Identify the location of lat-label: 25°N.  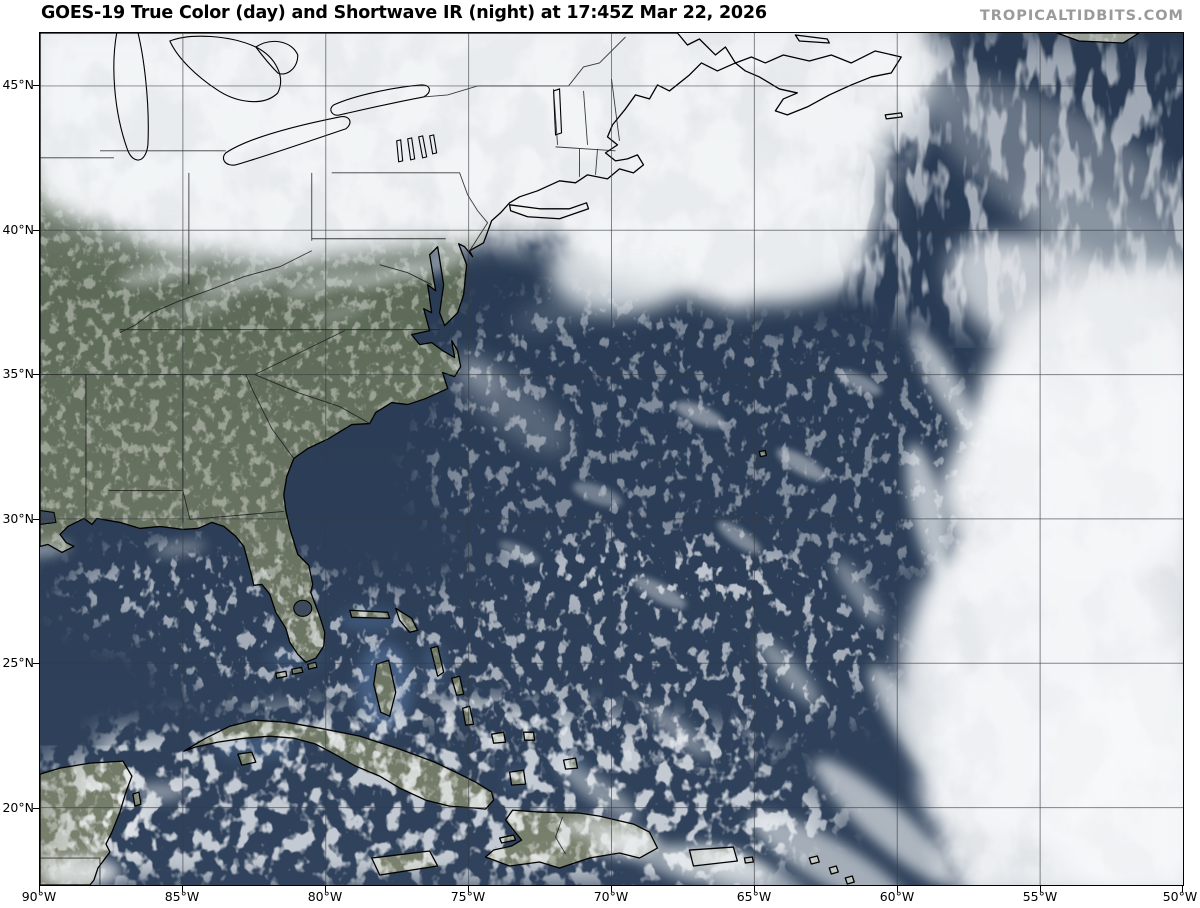
(18, 662).